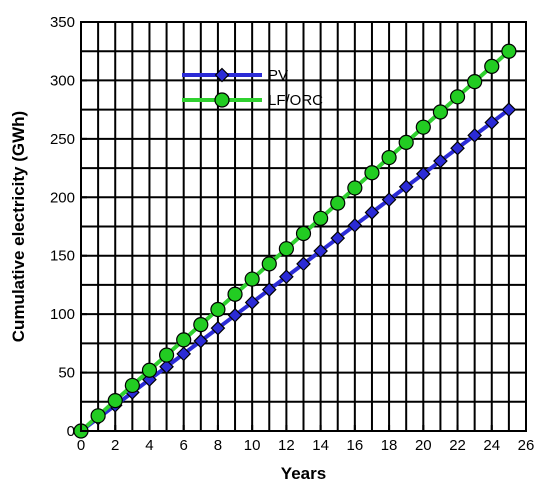 The height and width of the screenshot is (493, 550). What do you see at coordinates (184, 445) in the screenshot?
I see `x-tick-label: 6` at bounding box center [184, 445].